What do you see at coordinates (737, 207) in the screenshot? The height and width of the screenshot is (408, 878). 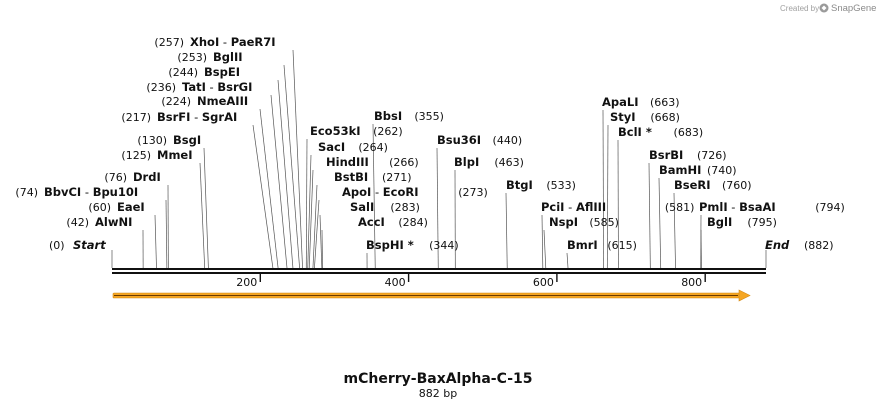 I see `enzyme-name: PmlI - BsaAI` at bounding box center [737, 207].